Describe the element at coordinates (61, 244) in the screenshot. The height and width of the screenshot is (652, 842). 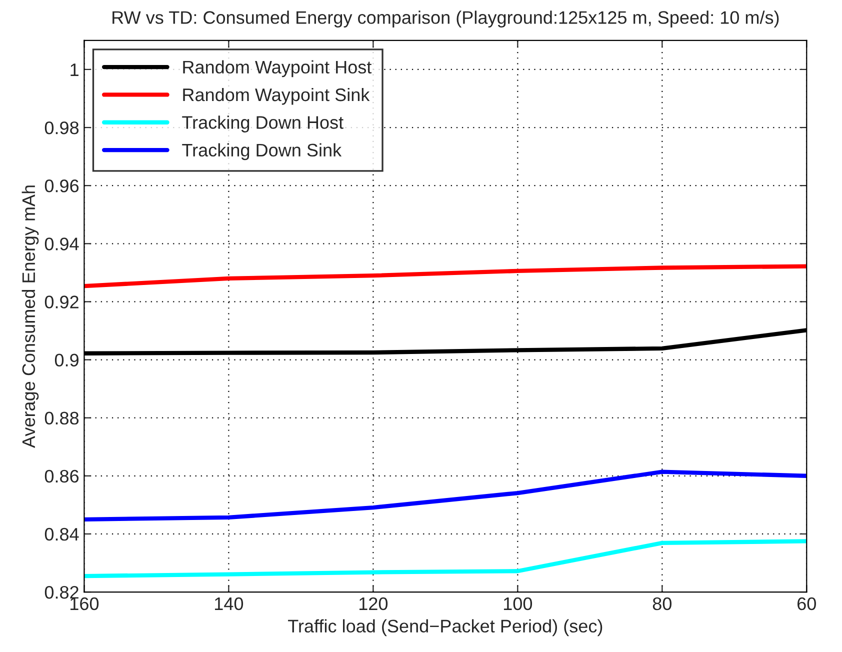
I see `y-tick-label: 0.94` at that location.